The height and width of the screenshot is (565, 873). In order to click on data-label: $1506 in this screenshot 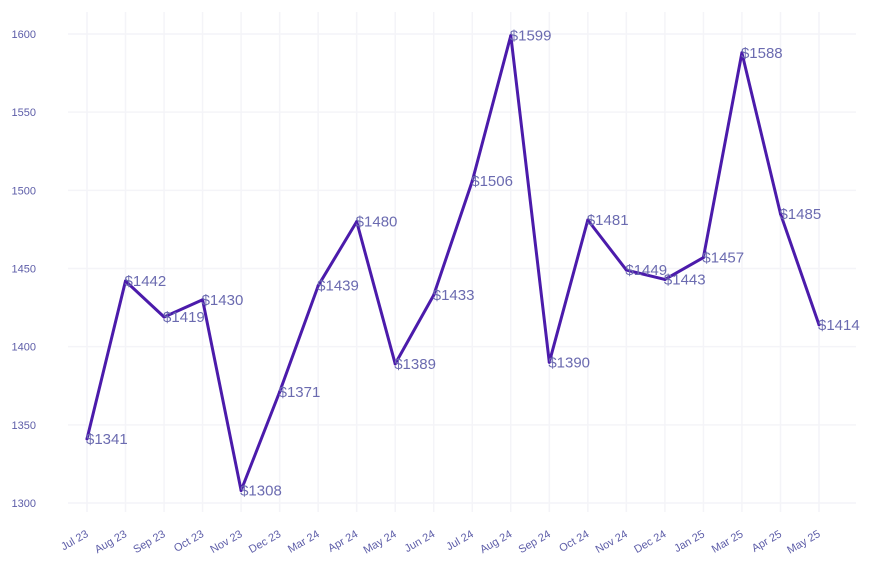, I will do `click(492, 181)`.